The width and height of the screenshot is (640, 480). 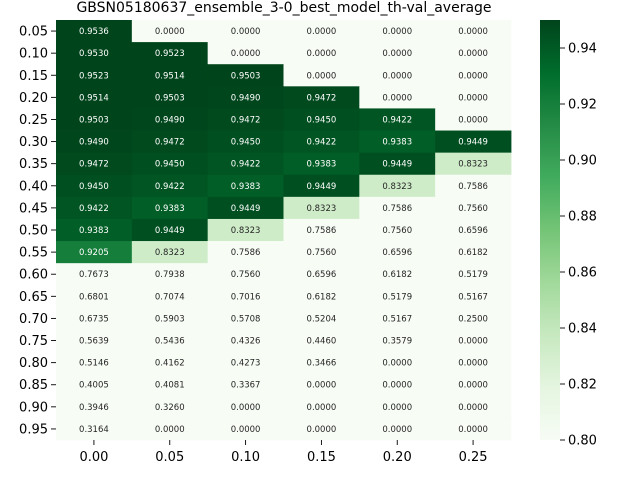 I want to click on cell-value-label: 0.7074, so click(x=170, y=297).